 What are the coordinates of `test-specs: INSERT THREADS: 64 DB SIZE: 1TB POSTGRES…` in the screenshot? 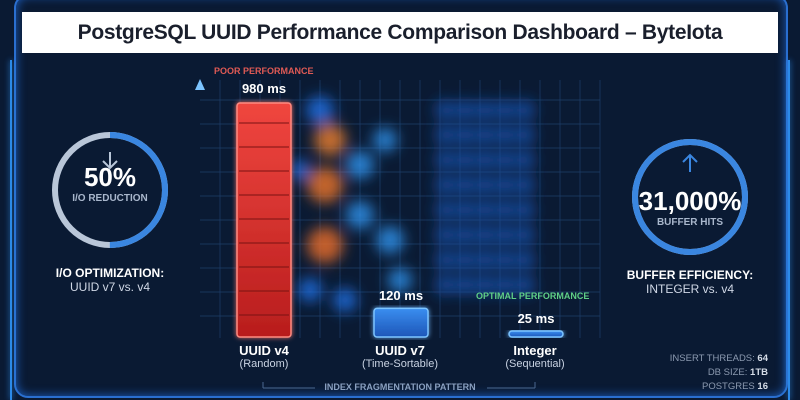 It's located at (719, 373).